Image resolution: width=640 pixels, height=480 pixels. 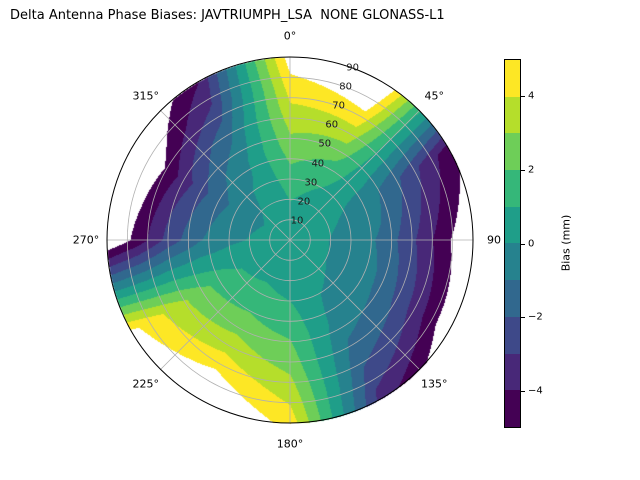 What do you see at coordinates (297, 221) in the screenshot?
I see `radial-tick-label: 10` at bounding box center [297, 221].